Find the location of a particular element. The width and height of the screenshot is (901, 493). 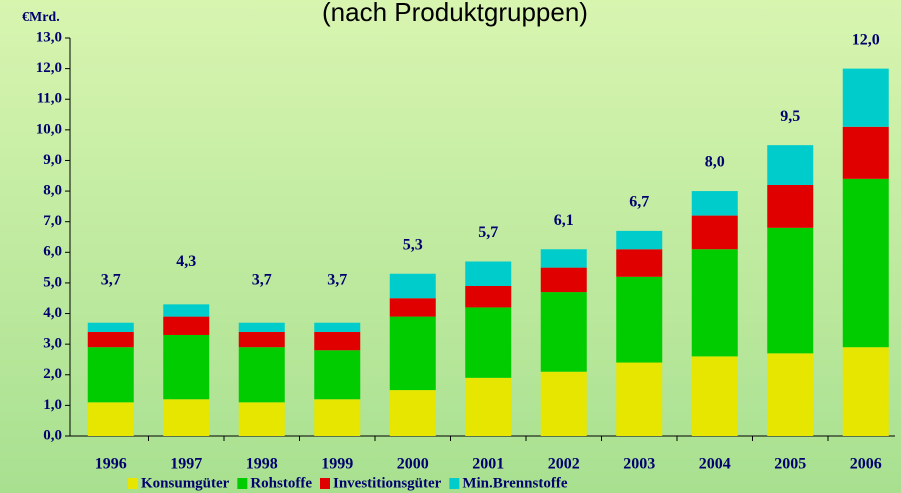

y-tick-label: 3,0 is located at coordinates (52, 344).